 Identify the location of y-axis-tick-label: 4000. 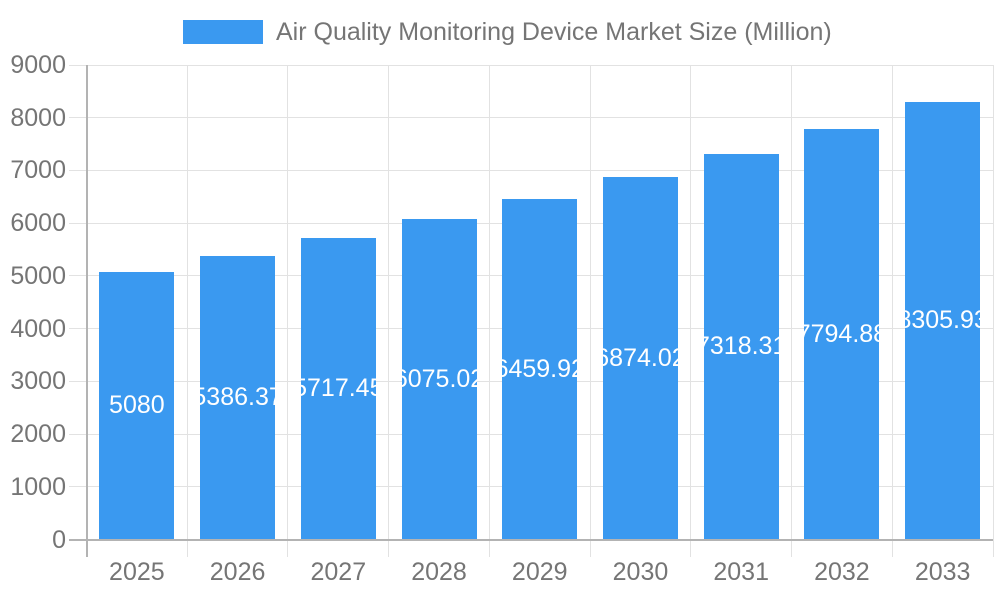
(38, 328).